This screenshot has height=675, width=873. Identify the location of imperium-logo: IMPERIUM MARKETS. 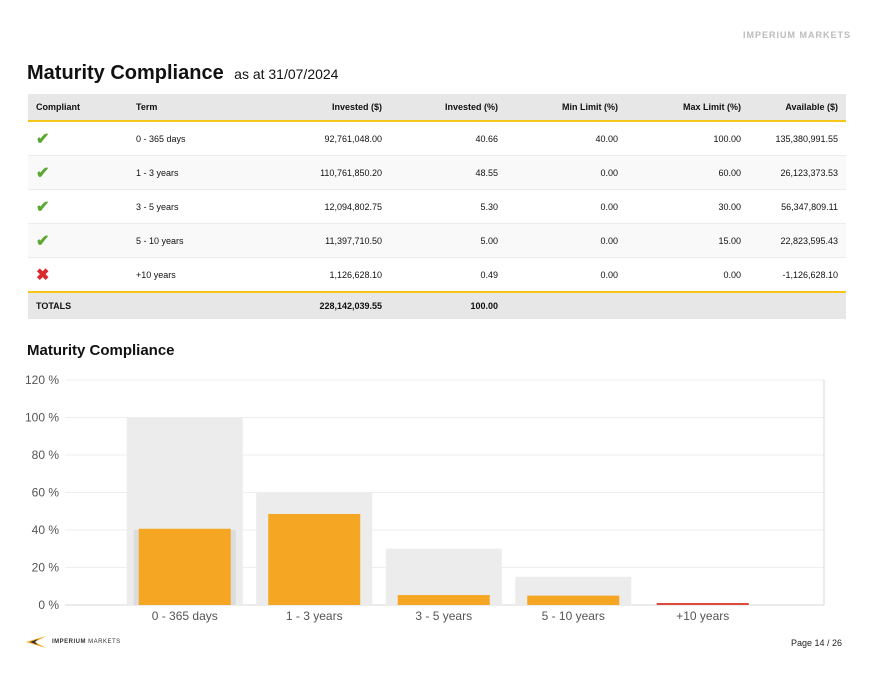
(73, 642).